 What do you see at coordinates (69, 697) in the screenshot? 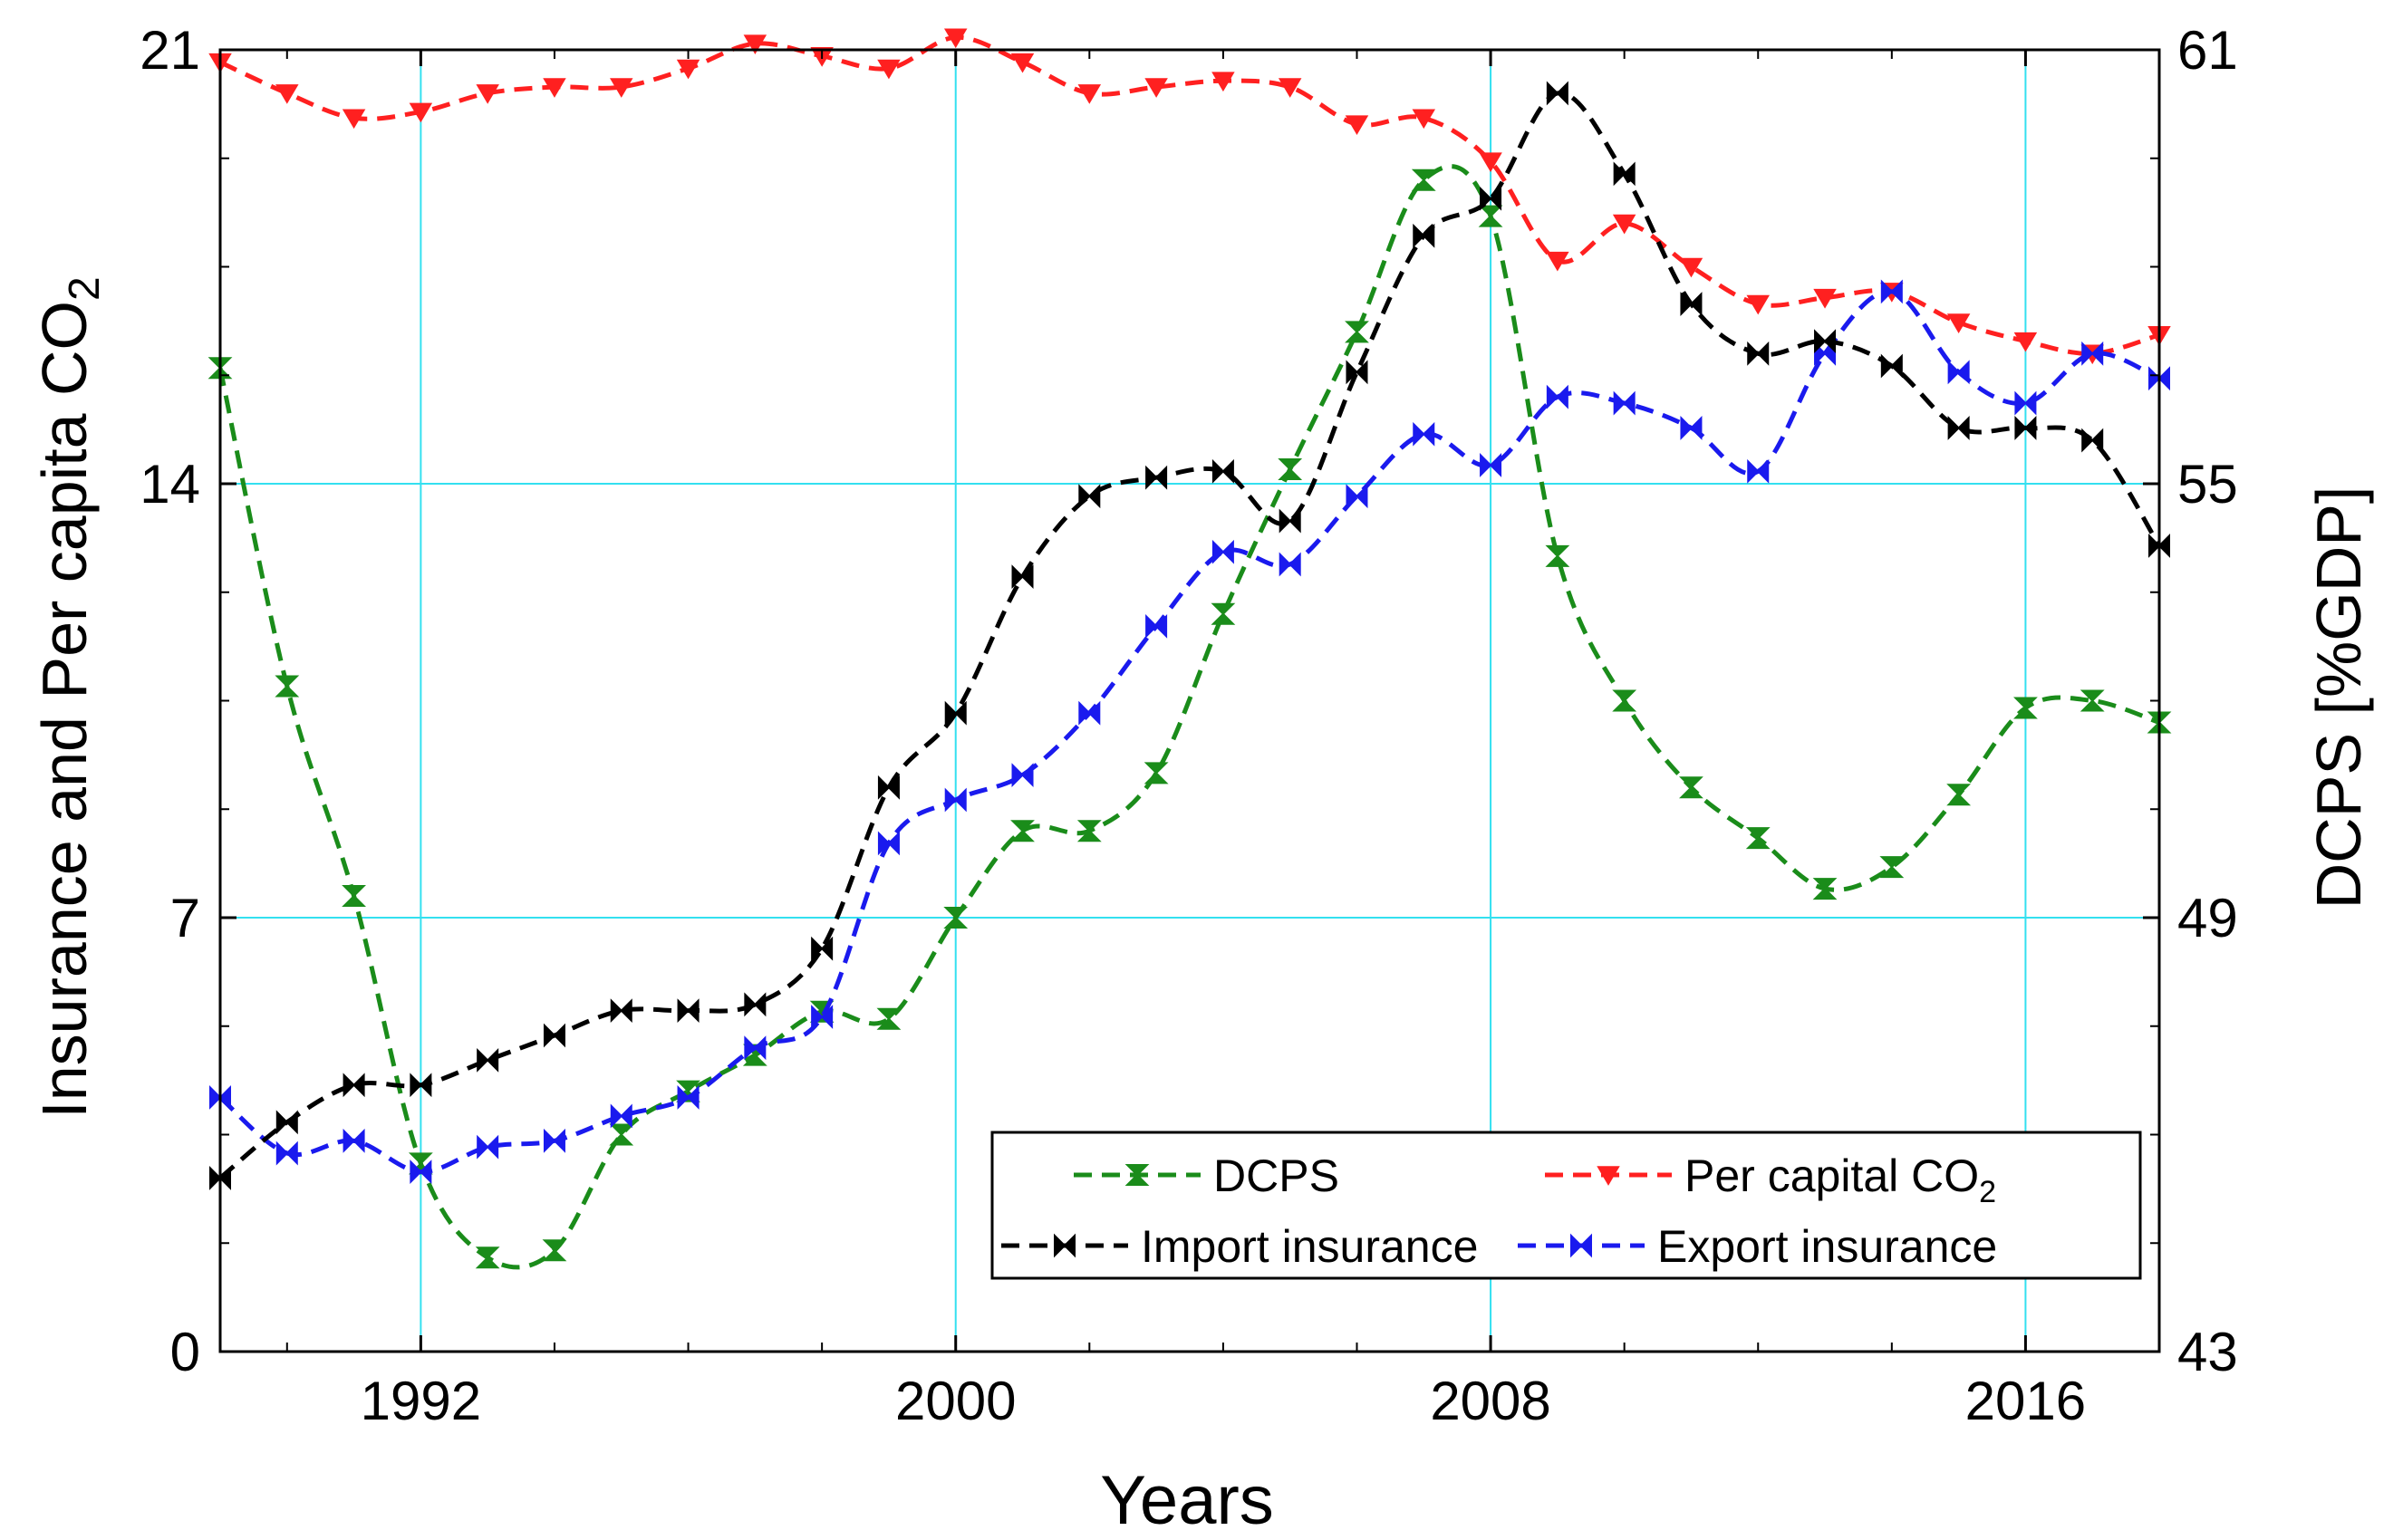
I see `y-left-axis-label: Insurance and Per capita CO2` at bounding box center [69, 697].